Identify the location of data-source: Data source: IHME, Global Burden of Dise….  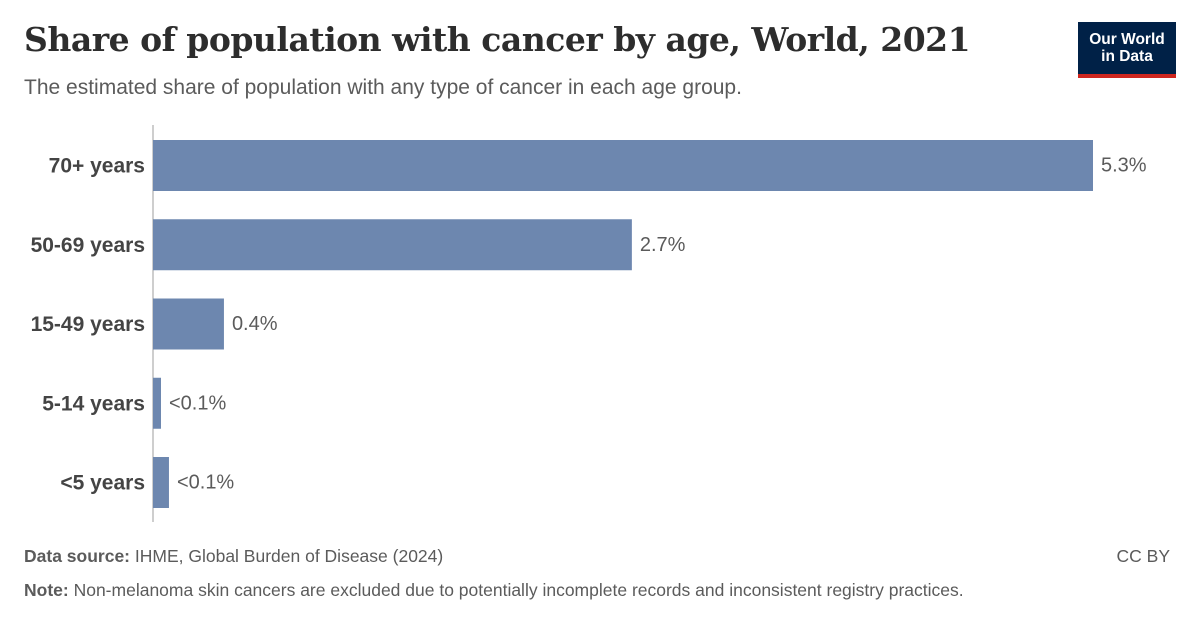
(233, 556).